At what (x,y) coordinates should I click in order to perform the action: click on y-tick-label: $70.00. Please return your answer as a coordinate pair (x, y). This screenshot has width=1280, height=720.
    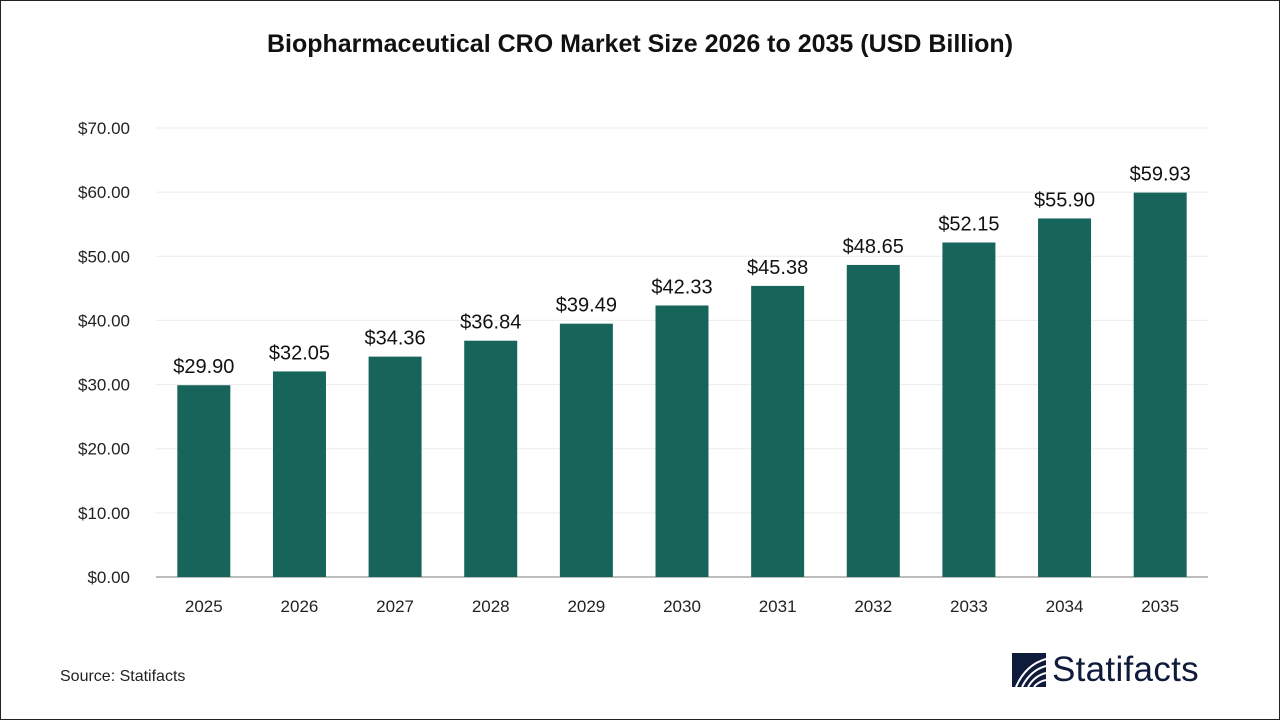
    Looking at the image, I should click on (104, 128).